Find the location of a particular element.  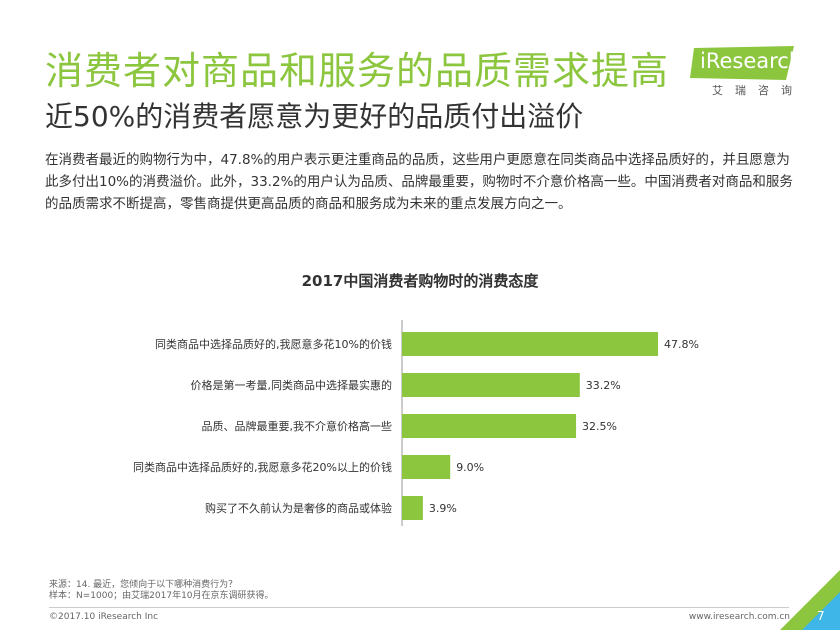

iresearch-logo: iResearch 艾瑞咨询 is located at coordinates (746, 72).